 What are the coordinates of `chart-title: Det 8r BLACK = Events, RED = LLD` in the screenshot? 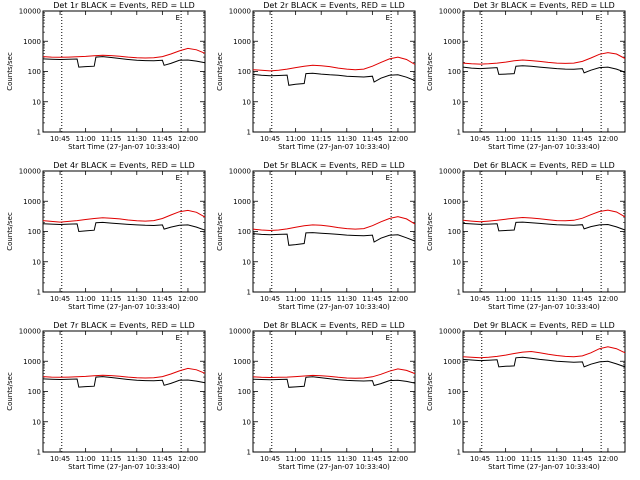 It's located at (334, 325).